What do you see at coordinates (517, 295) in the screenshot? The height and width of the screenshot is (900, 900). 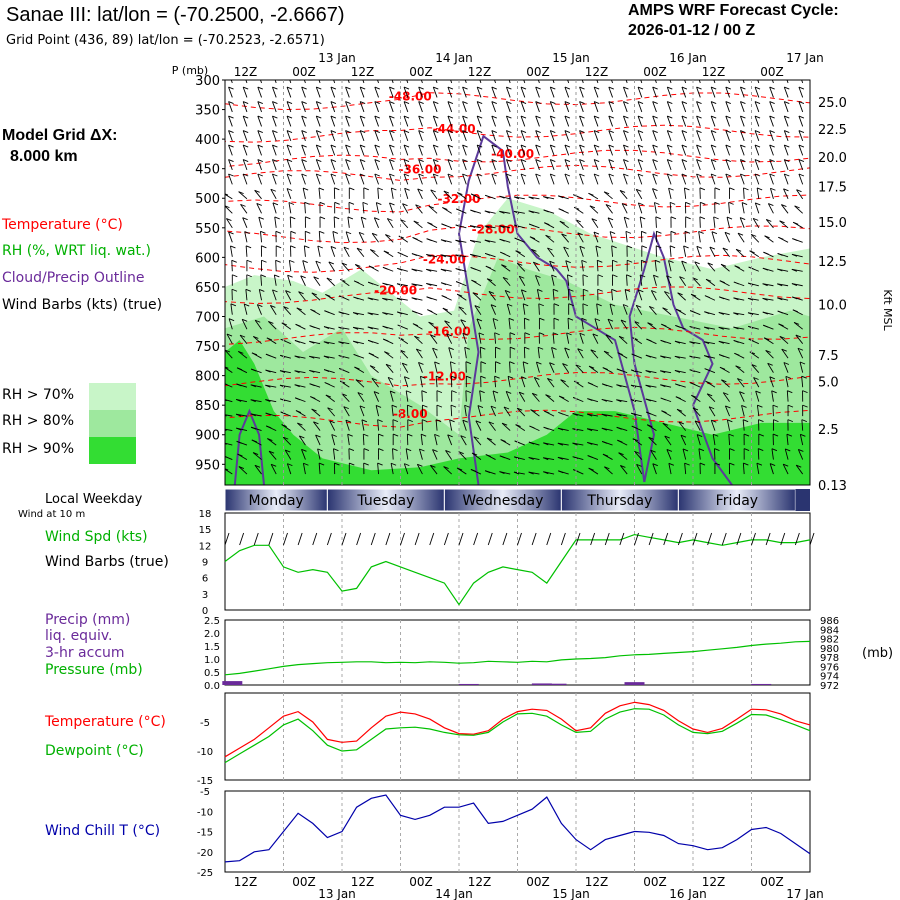 I see `temperature-contour-line` at bounding box center [517, 295].